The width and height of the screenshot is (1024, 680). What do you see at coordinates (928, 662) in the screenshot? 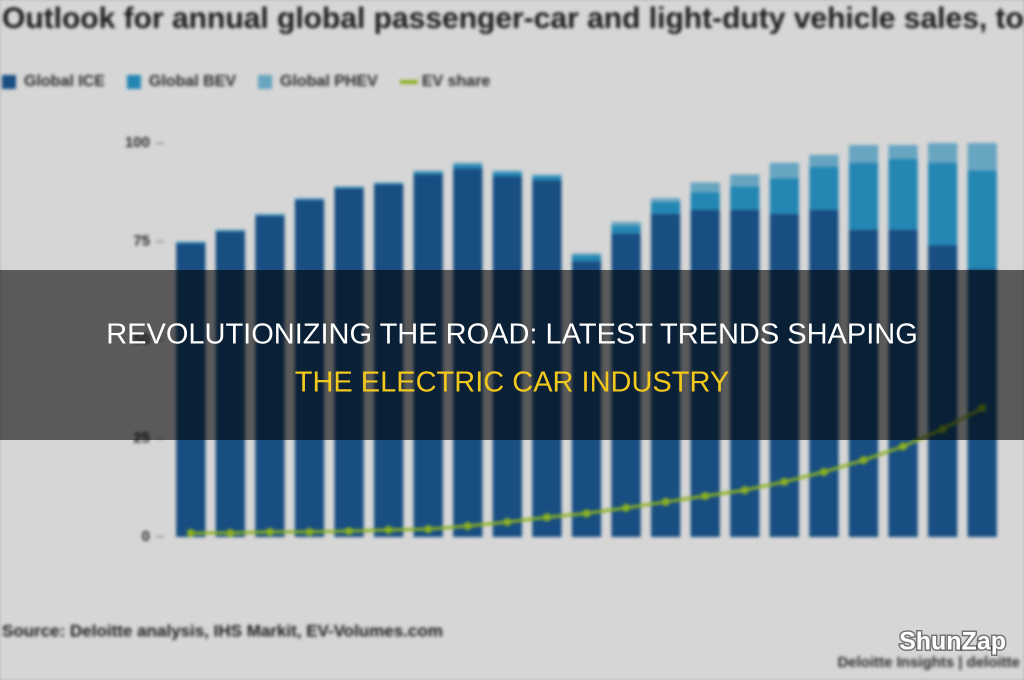
I see `chart-credit: Deloitte Insights | deloitte` at bounding box center [928, 662].